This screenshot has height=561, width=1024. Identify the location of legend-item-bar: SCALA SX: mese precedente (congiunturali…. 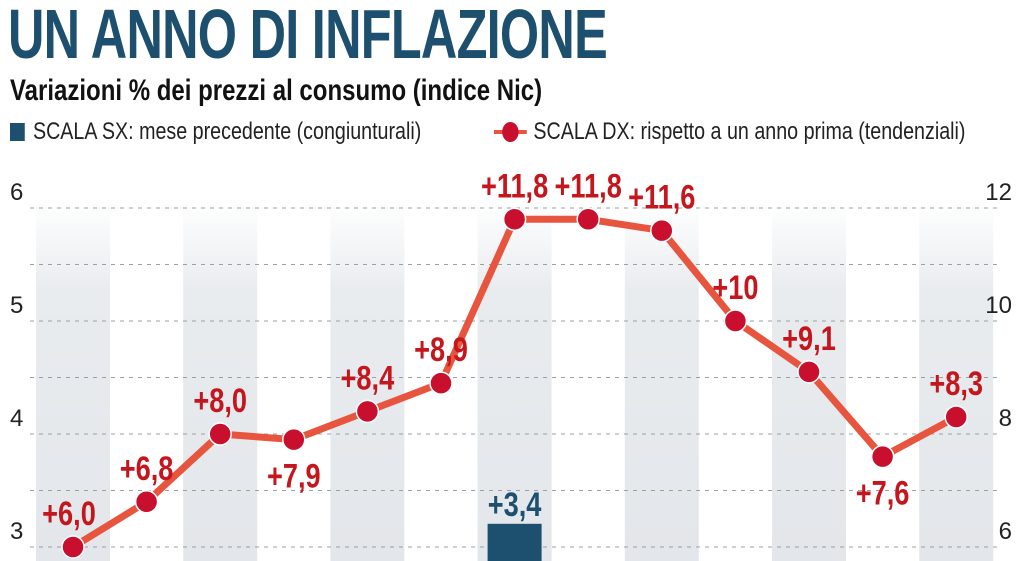
(215, 132).